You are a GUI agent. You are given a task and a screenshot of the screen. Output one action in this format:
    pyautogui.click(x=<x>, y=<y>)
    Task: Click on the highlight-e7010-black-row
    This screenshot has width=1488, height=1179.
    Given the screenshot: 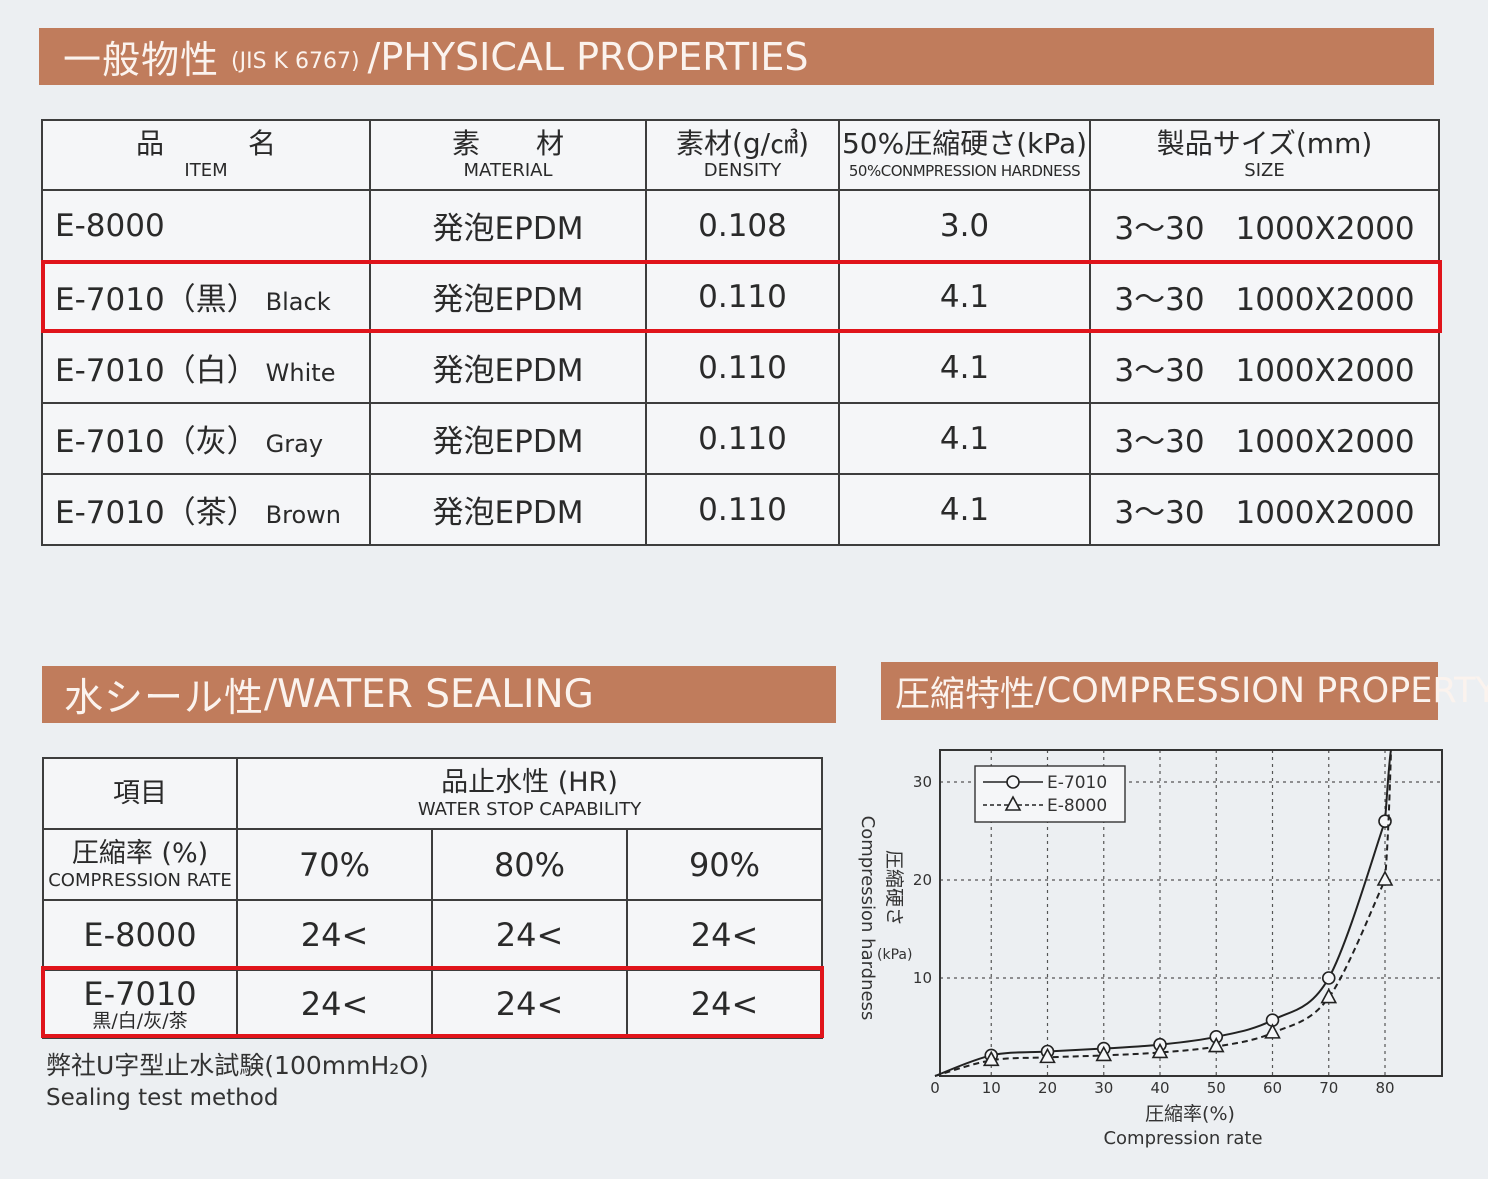 What is the action you would take?
    pyautogui.click(x=741, y=296)
    